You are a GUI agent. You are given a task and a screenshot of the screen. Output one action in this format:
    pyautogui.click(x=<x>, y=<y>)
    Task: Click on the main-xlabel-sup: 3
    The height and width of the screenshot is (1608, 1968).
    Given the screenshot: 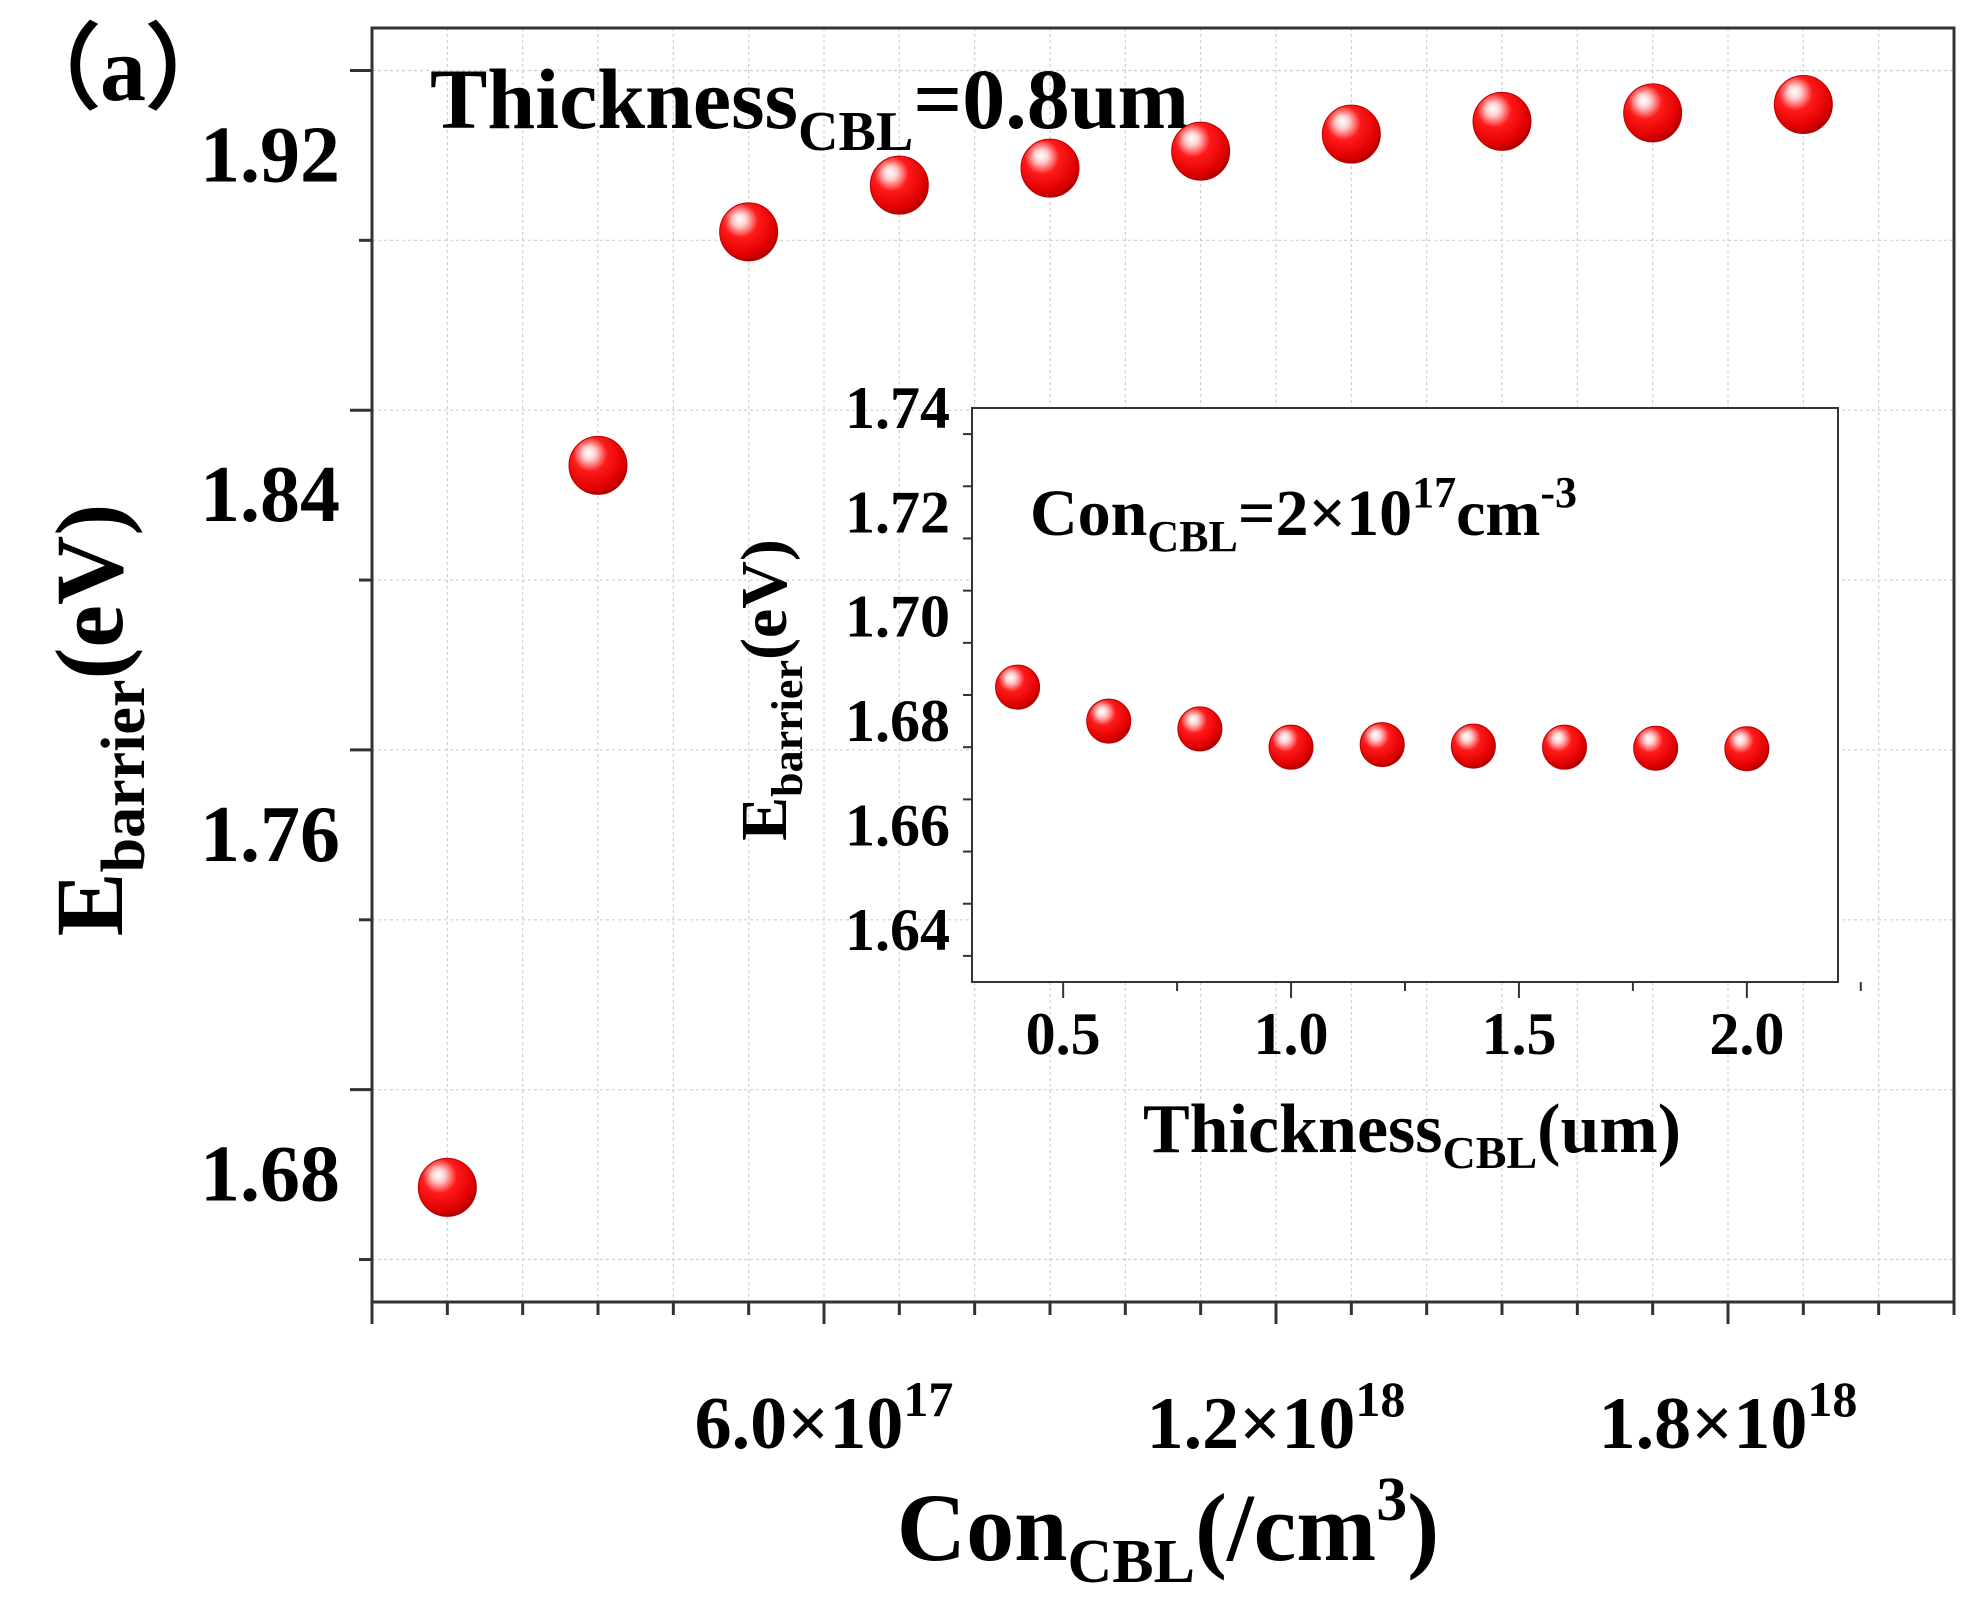 What is the action you would take?
    pyautogui.click(x=1391, y=1500)
    